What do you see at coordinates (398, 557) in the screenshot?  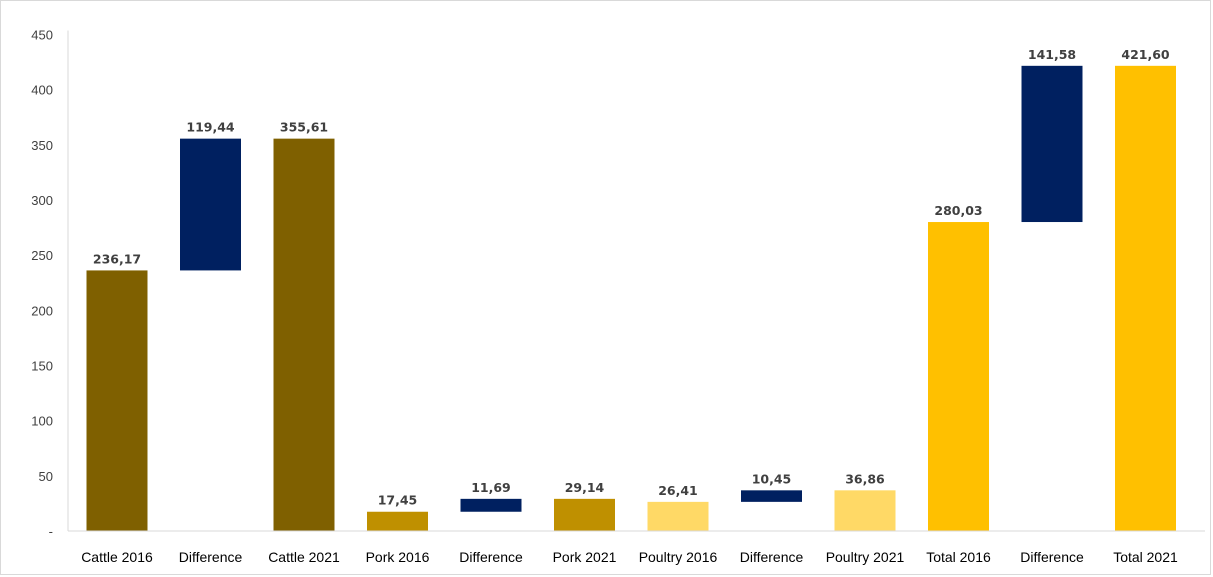 I see `category-label-4: Pork 2016` at bounding box center [398, 557].